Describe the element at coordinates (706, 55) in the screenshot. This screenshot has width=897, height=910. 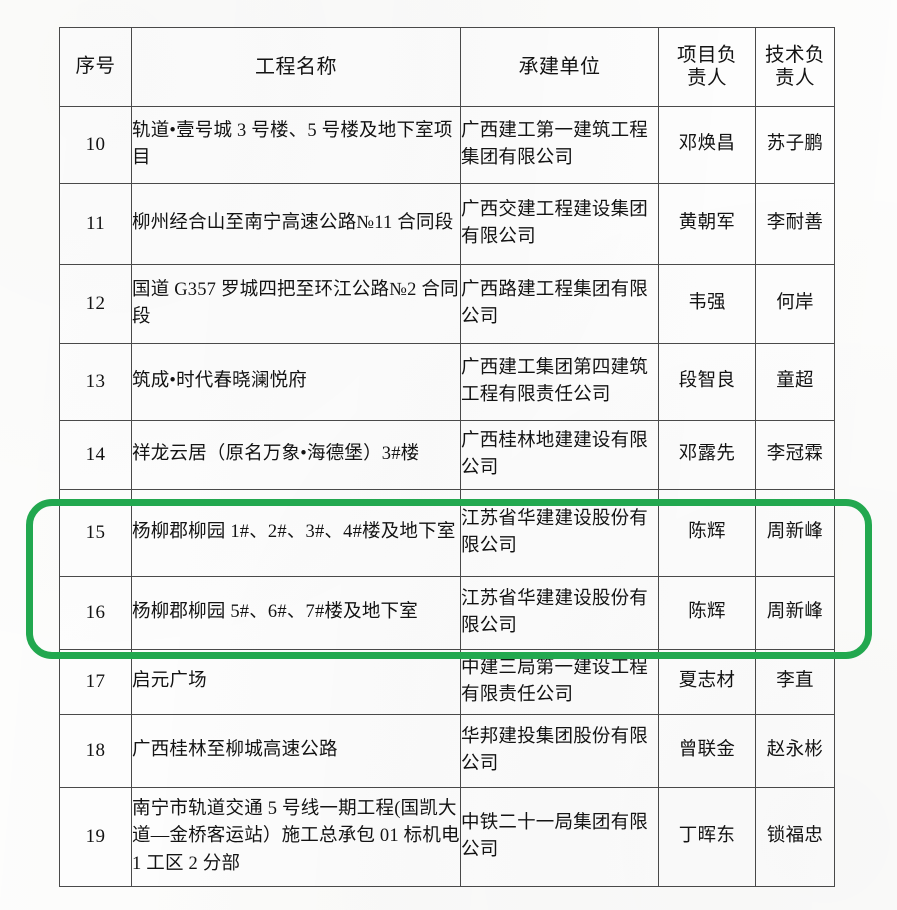
I see `column-header-project-manager-line1: 项目负` at that location.